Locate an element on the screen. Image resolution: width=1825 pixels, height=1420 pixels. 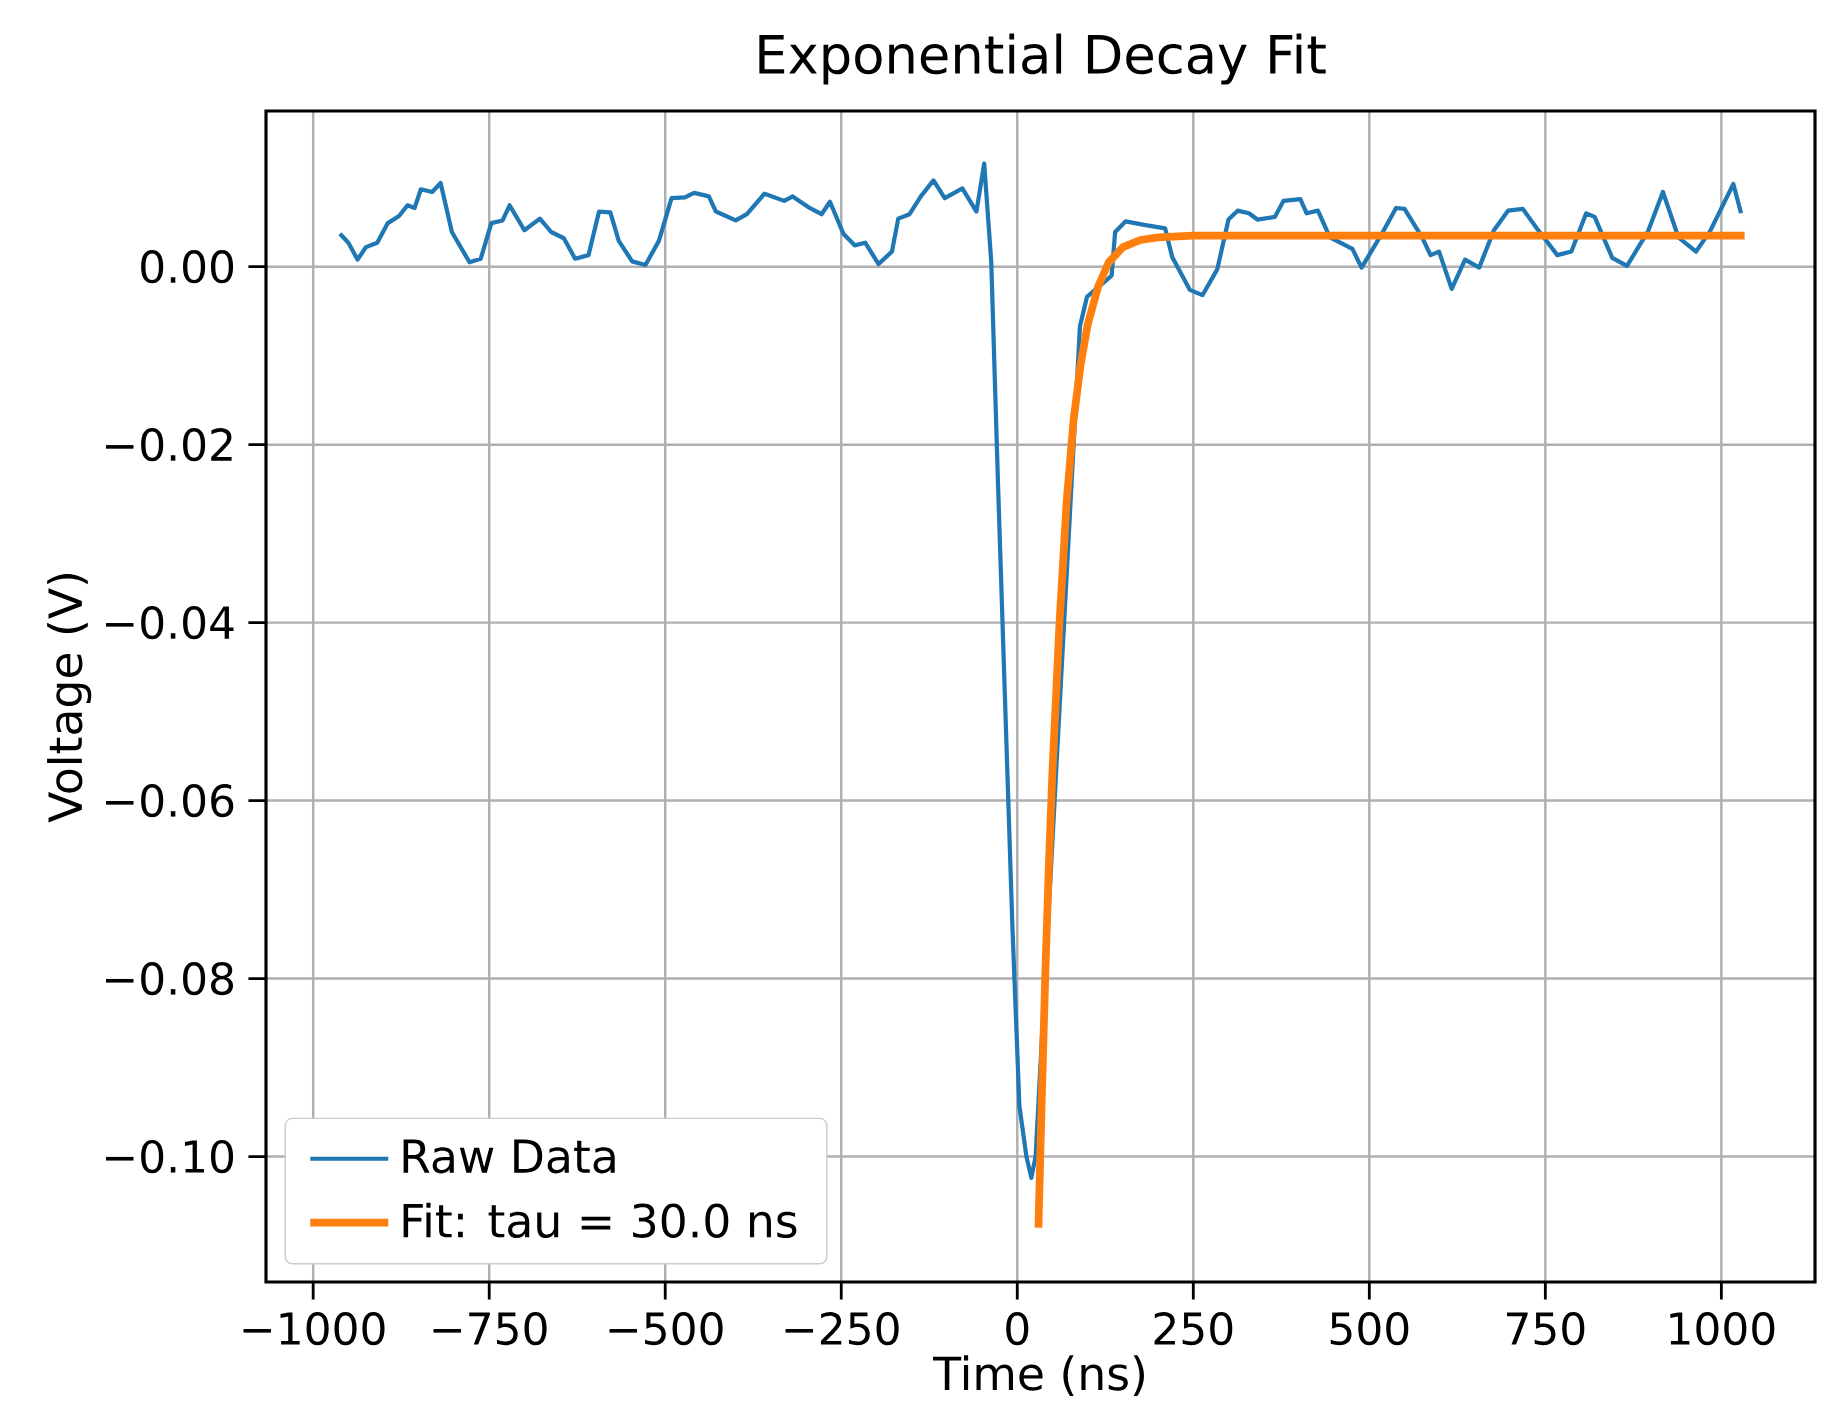
x-tick-label: 0 is located at coordinates (1017, 1328).